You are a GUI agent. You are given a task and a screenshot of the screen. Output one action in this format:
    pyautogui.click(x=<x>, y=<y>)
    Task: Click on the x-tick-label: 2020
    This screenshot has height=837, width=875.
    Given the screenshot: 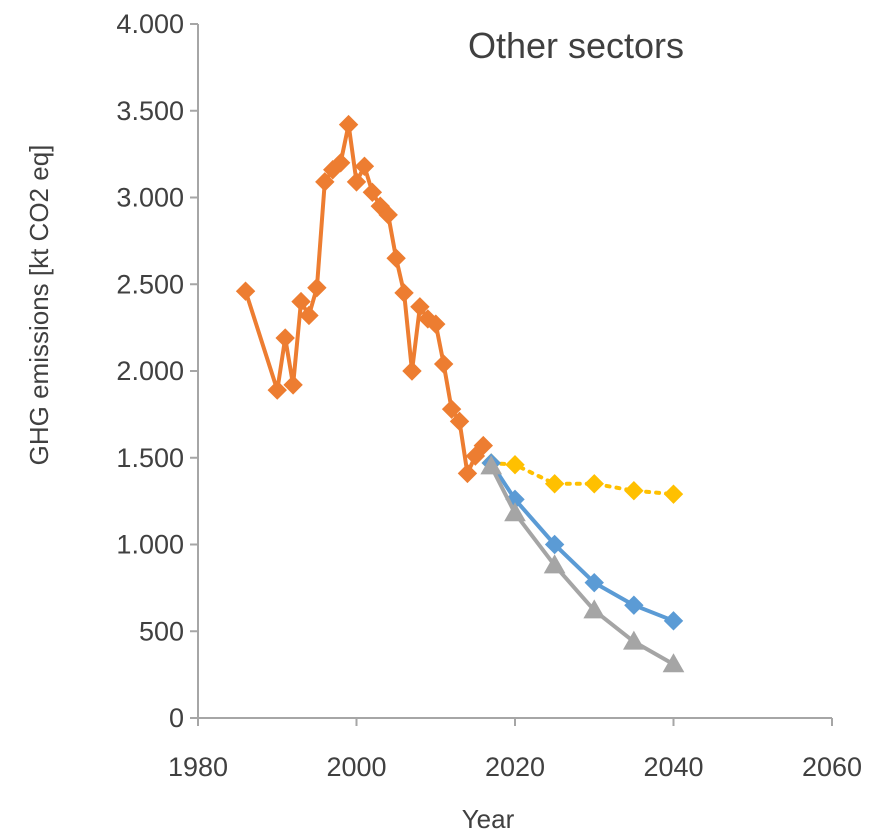 What is the action you would take?
    pyautogui.click(x=515, y=767)
    